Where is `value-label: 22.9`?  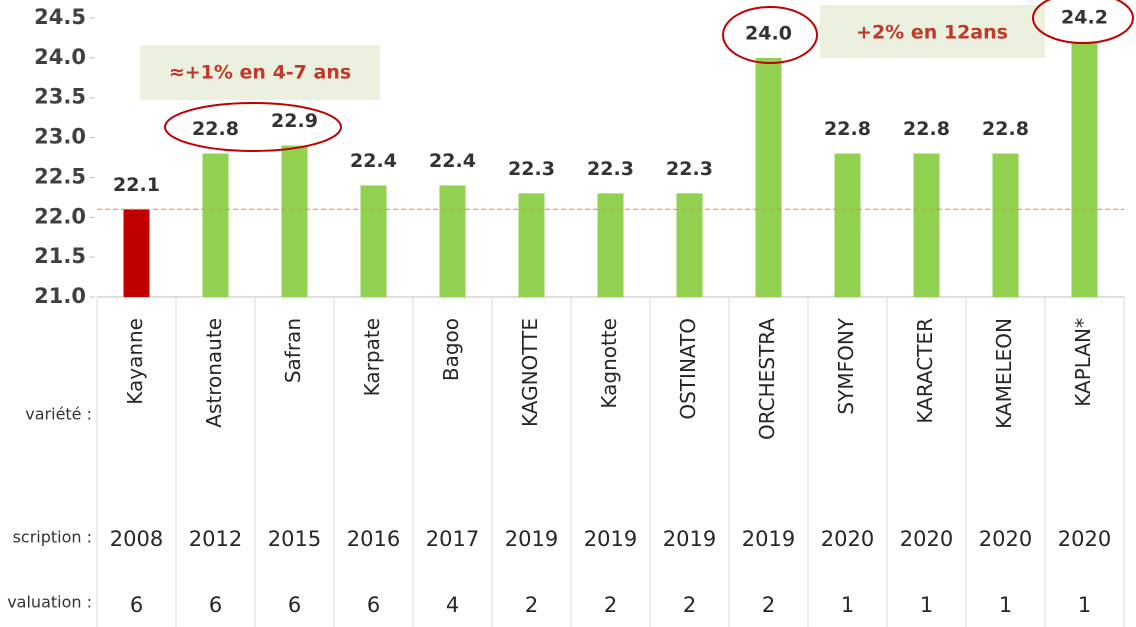
value-label: 22.9 is located at coordinates (294, 121).